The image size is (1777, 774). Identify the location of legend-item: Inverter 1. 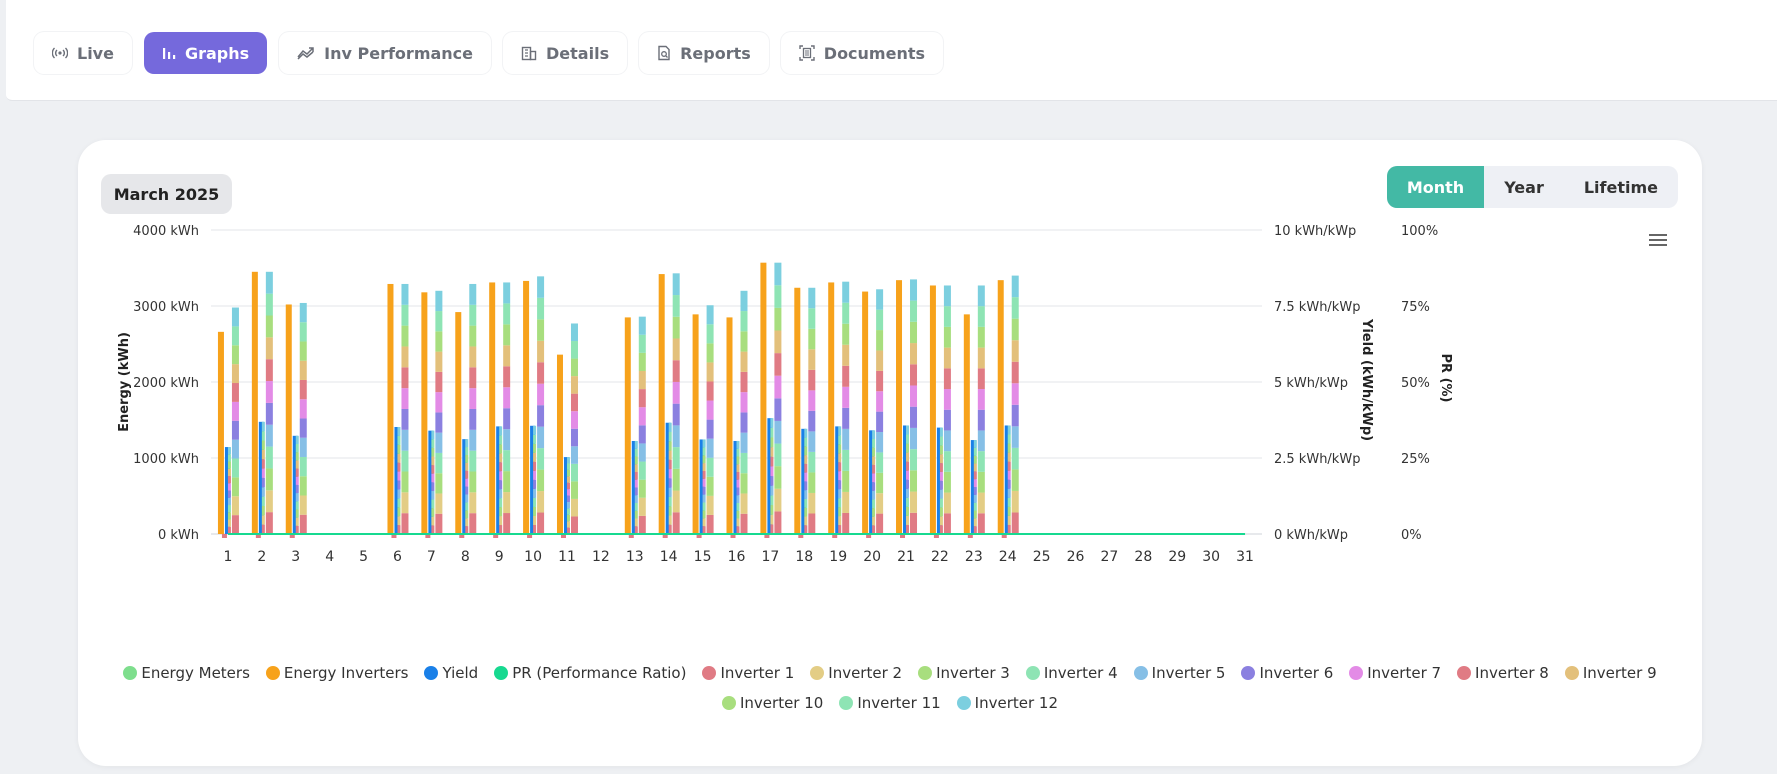
(748, 673).